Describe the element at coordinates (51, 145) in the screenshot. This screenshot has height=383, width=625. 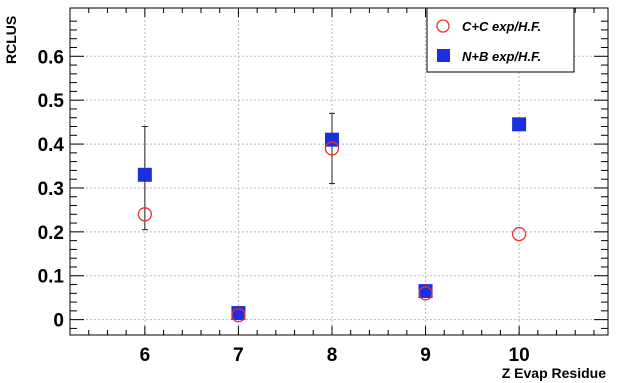
I see `y-tick-label: 0.4` at that location.